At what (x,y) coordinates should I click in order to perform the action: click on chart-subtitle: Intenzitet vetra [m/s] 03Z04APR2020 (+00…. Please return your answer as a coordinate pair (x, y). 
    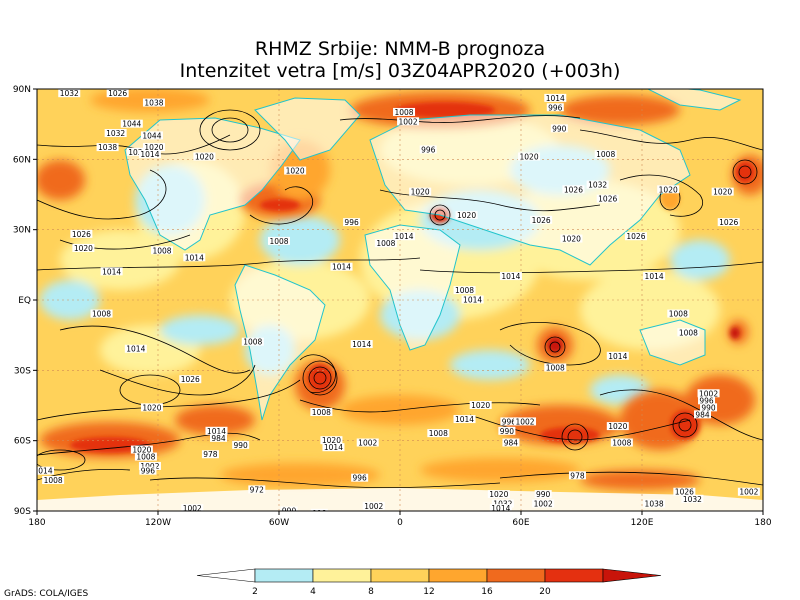
    Looking at the image, I should click on (400, 71).